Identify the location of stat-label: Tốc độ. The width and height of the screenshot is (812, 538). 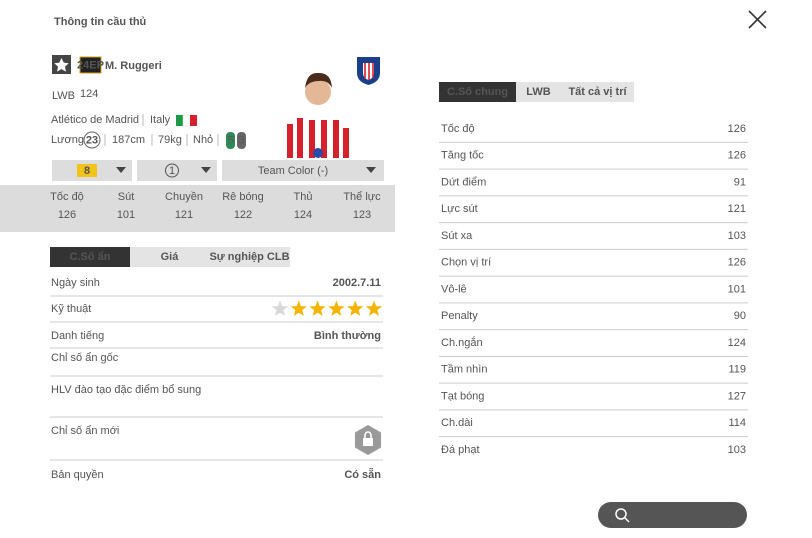
(458, 129).